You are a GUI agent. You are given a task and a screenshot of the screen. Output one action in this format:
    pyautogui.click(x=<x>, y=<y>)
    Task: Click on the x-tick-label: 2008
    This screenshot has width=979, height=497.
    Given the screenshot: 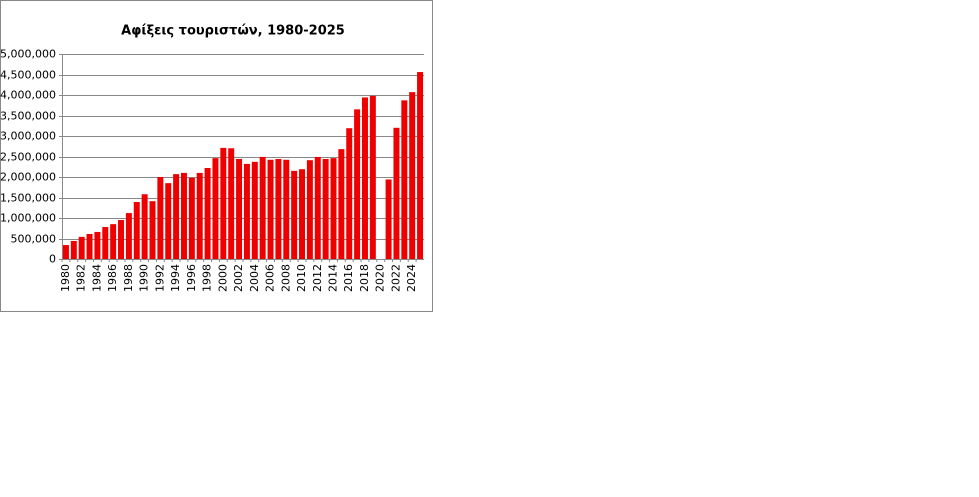 What is the action you would take?
    pyautogui.click(x=285, y=278)
    